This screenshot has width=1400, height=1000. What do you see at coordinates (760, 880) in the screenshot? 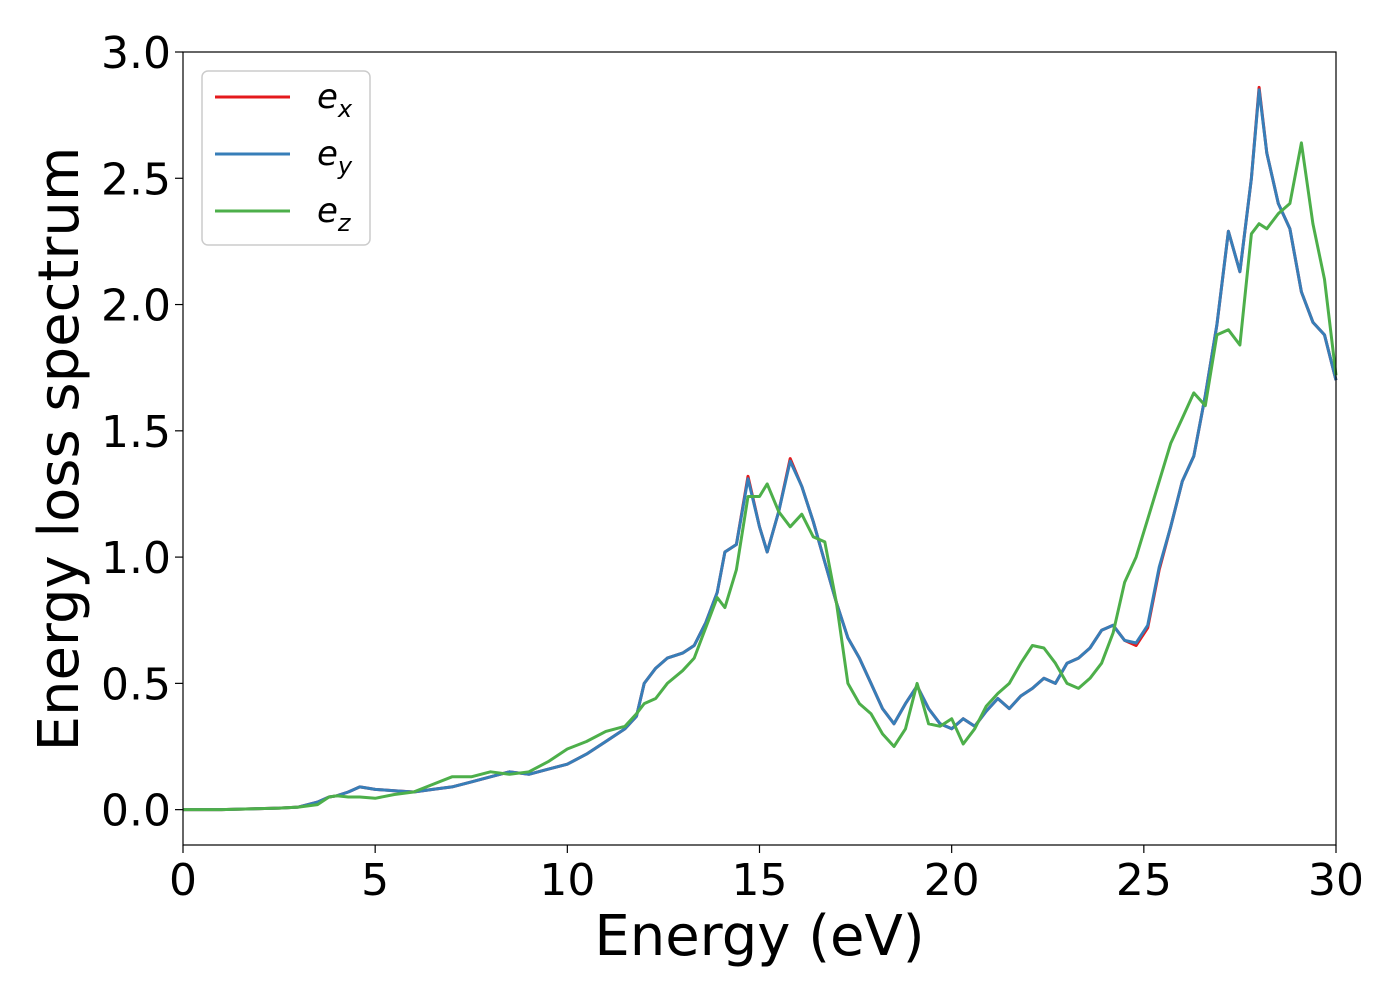
I see `x-tick-label: 15` at bounding box center [760, 880].